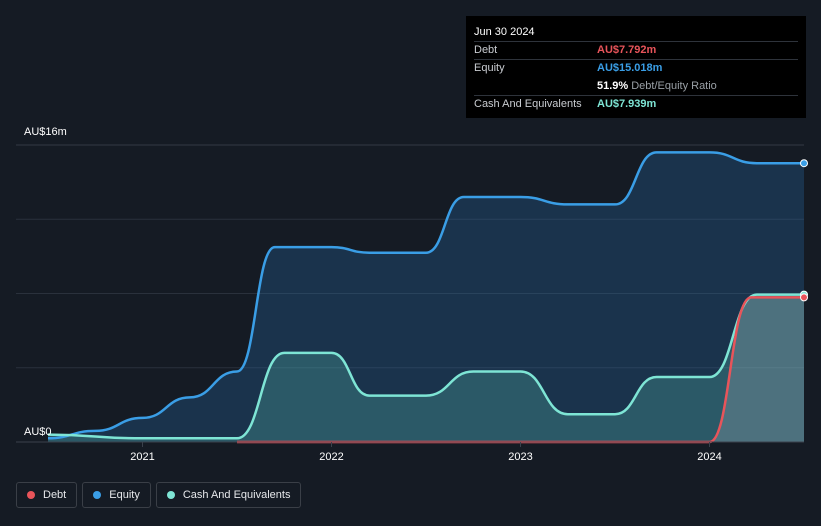 Image resolution: width=821 pixels, height=526 pixels. I want to click on tooltip-ratio-caption: Debt/Equity Ratio, so click(674, 86).